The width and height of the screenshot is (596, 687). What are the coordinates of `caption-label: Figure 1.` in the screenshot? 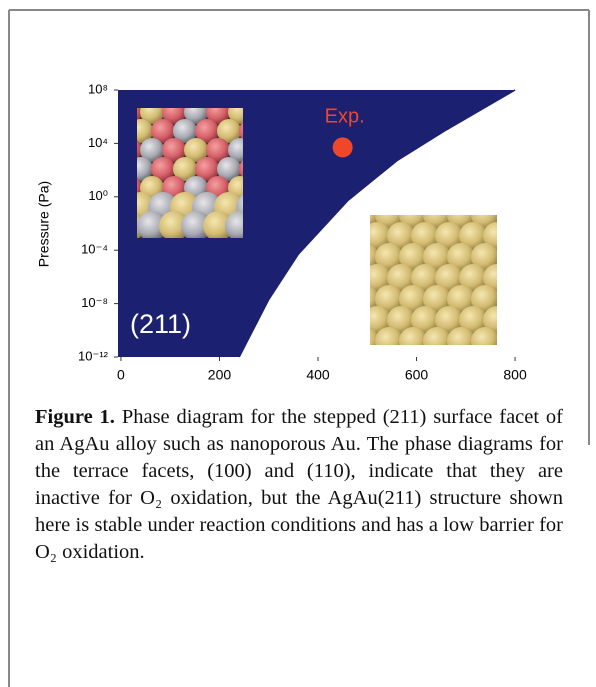 It's located at (75, 417).